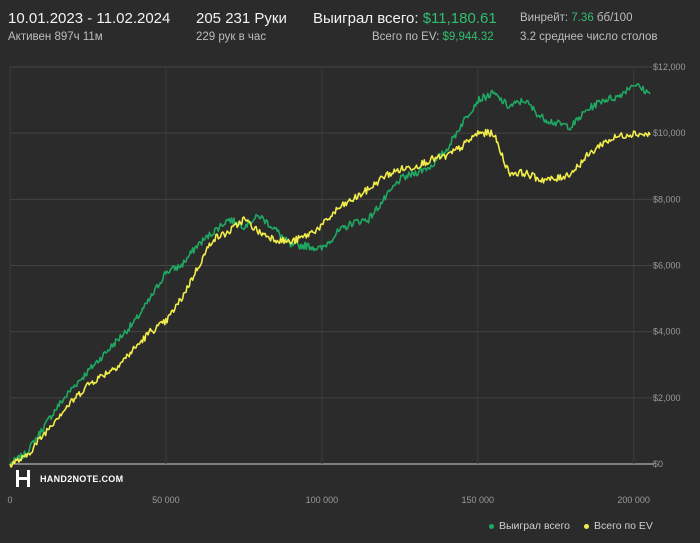 This screenshot has width=700, height=543. What do you see at coordinates (322, 500) in the screenshot?
I see `x-tick-label: 100 000` at bounding box center [322, 500].